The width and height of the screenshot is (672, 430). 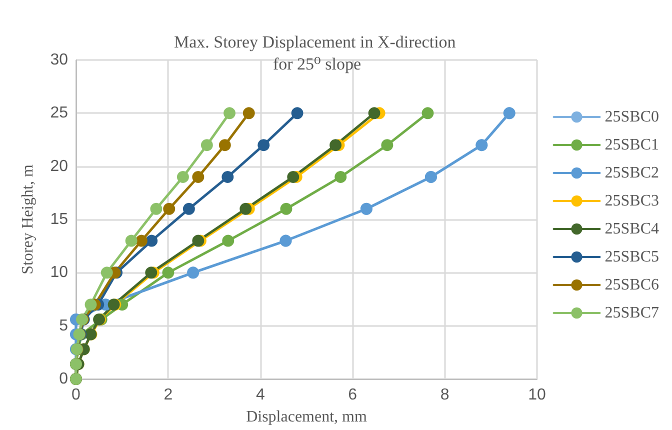 I want to click on y-tick-label: 10, so click(x=59, y=273).